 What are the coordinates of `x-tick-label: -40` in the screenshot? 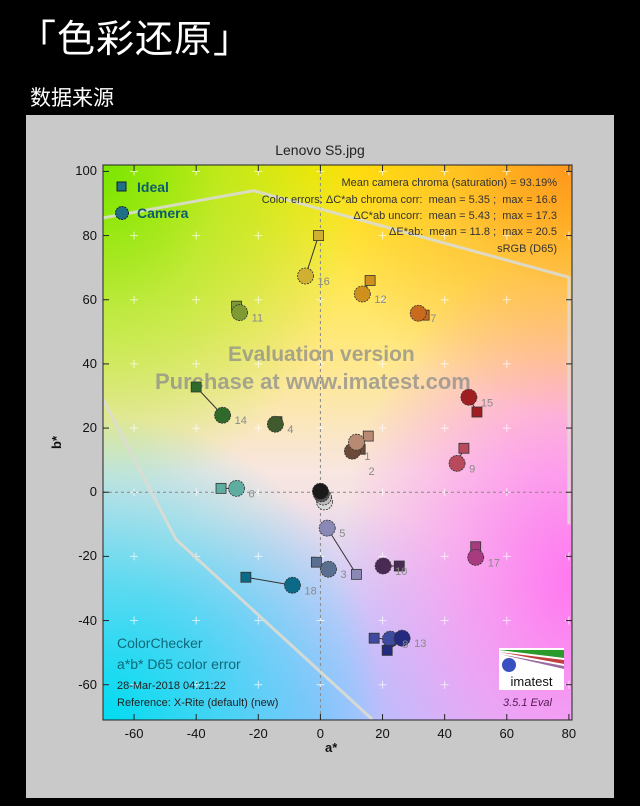 It's located at (196, 733).